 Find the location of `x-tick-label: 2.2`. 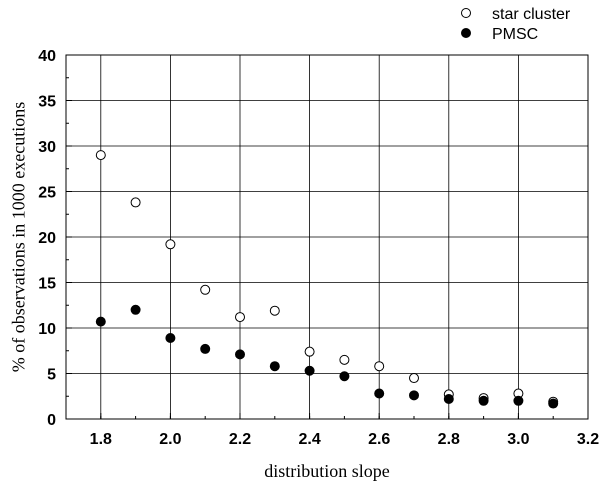

x-tick-label: 2.2 is located at coordinates (240, 439).